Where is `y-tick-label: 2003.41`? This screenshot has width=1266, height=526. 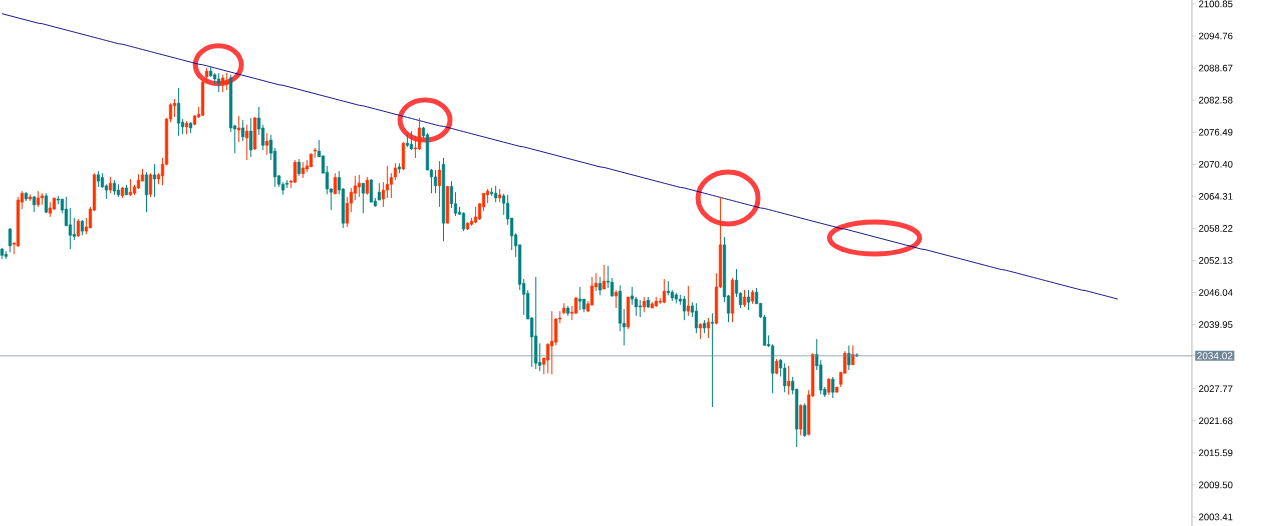
y-tick-label: 2003.41 is located at coordinates (1216, 517).